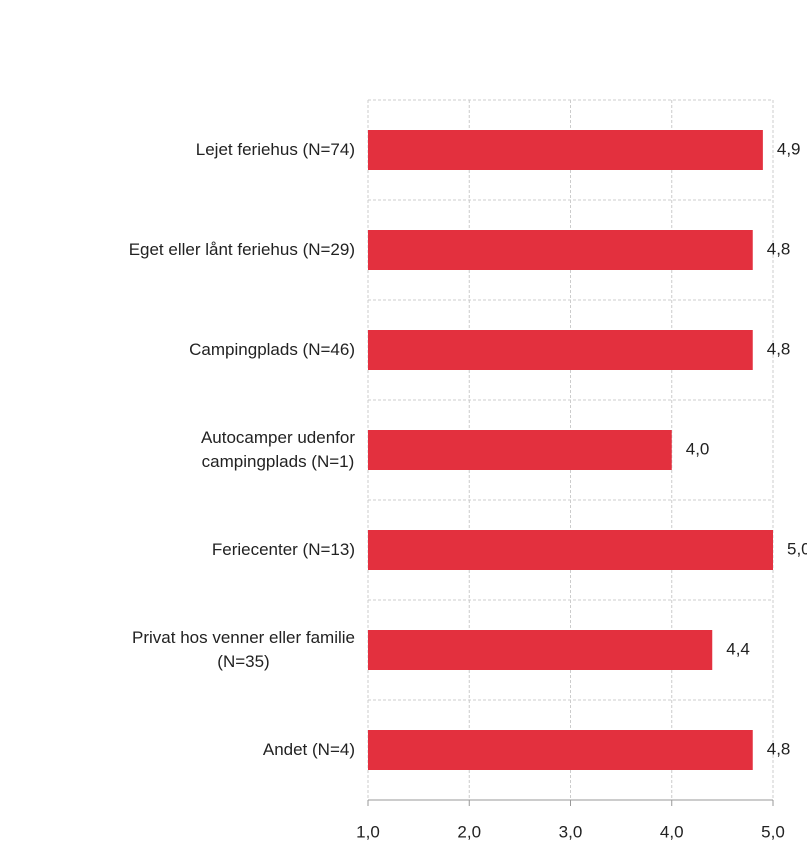  What do you see at coordinates (672, 831) in the screenshot?
I see `x-tick-label: 4,0` at bounding box center [672, 831].